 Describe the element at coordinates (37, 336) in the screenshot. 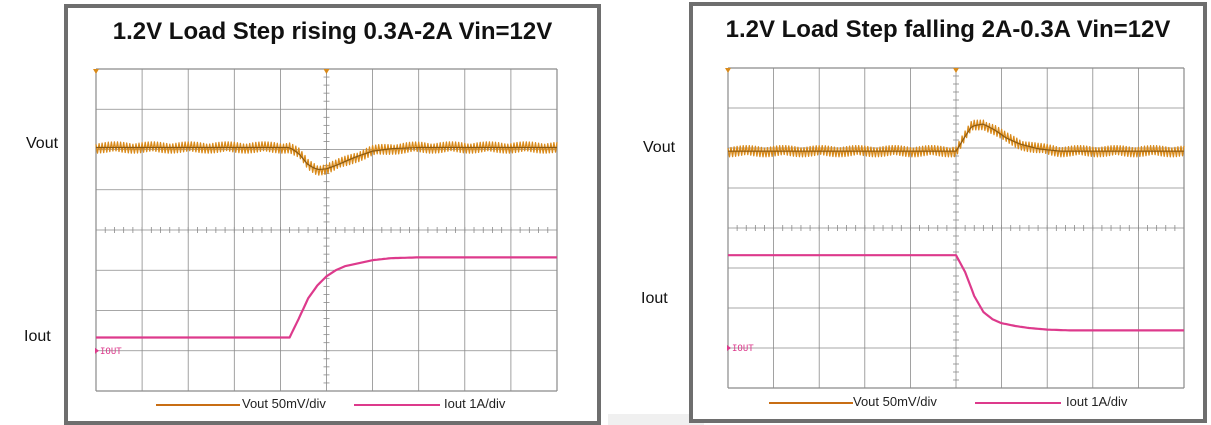

I see `iout-side-label-left: Iout` at that location.